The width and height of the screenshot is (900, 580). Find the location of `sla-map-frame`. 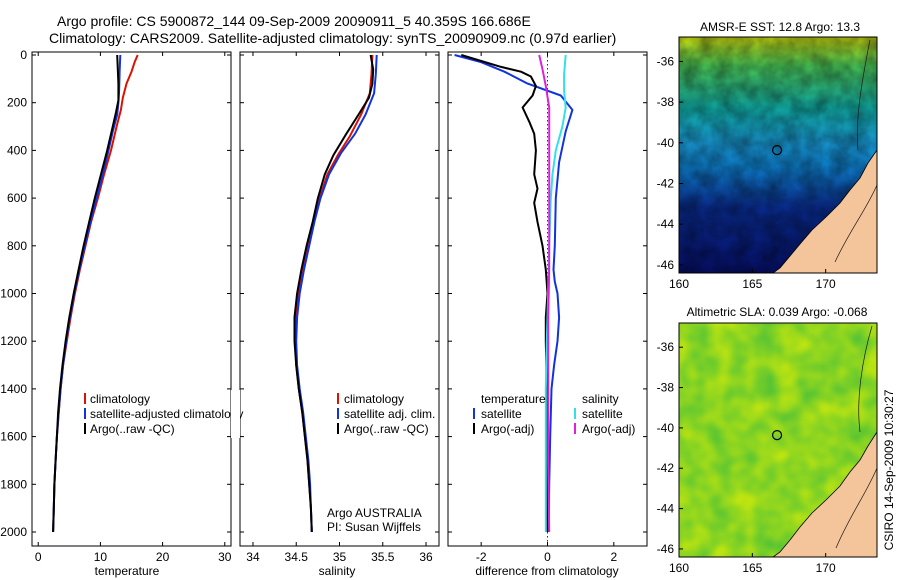

sla-map-frame is located at coordinates (778, 440).